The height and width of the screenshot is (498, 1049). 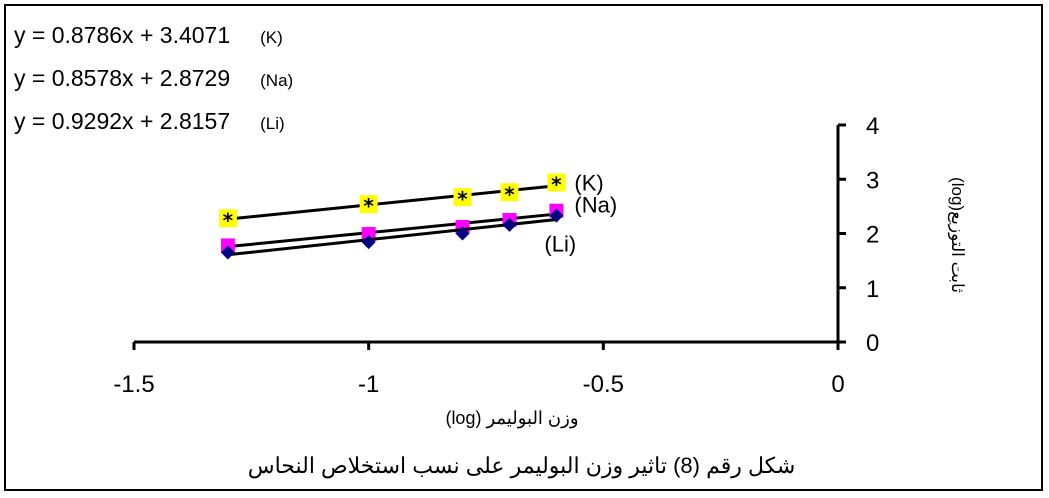 What do you see at coordinates (368, 384) in the screenshot?
I see `x-tick-label: -1` at bounding box center [368, 384].